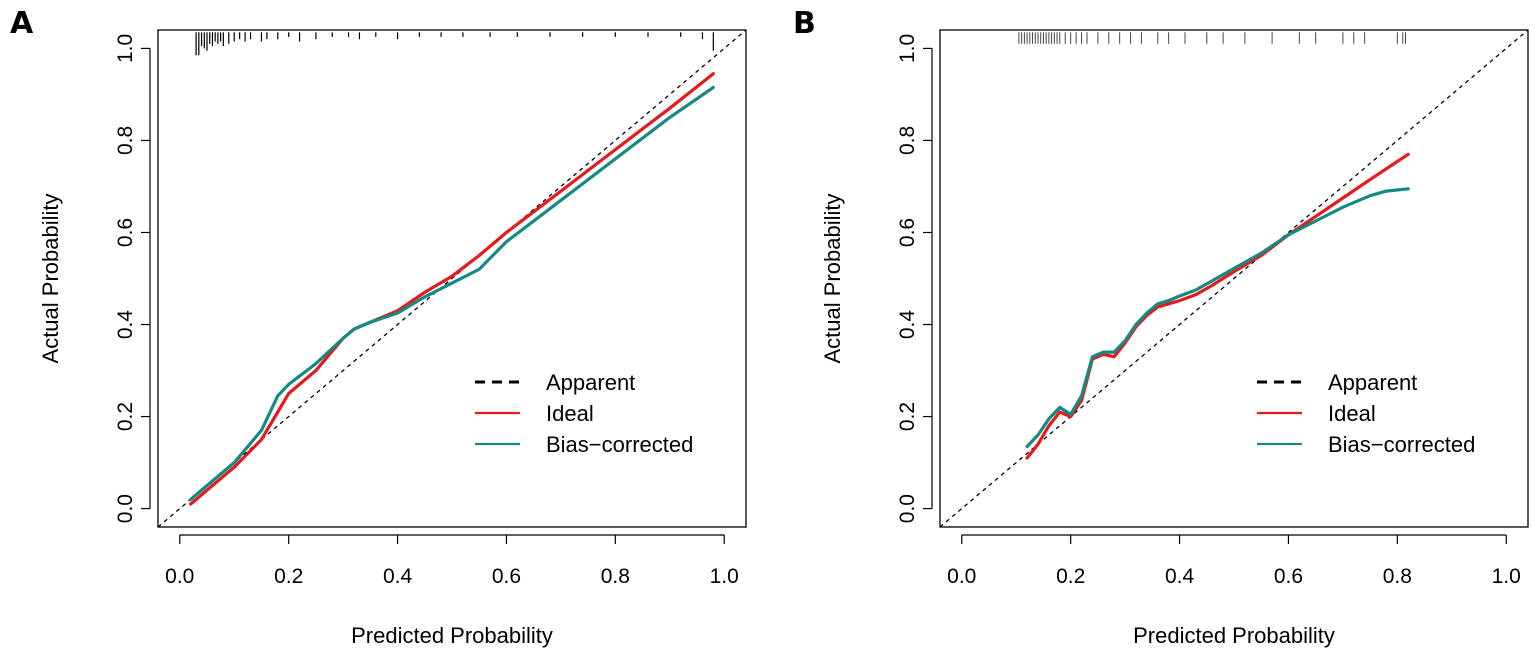  I want to click on panel-label: A, so click(22, 23).